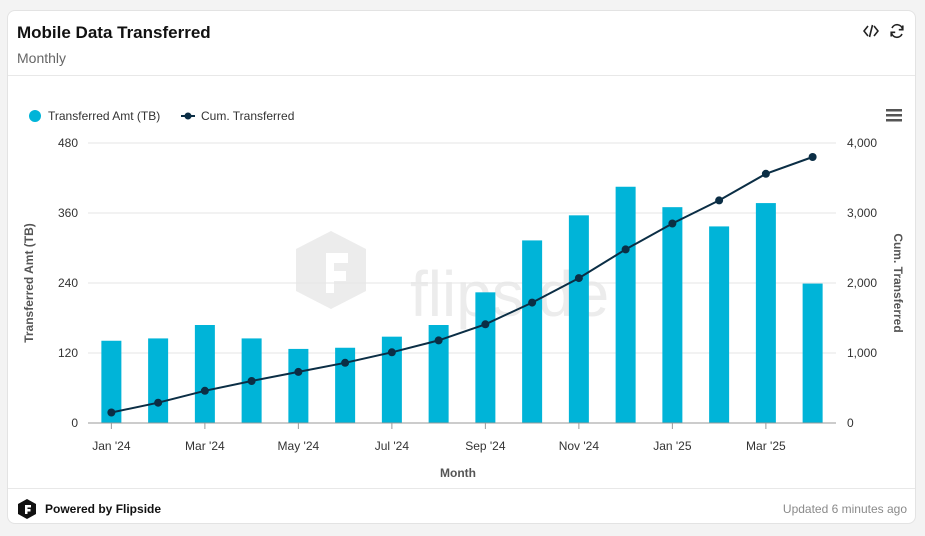  What do you see at coordinates (862, 213) in the screenshot?
I see `right-tick-label: 3,000` at bounding box center [862, 213].